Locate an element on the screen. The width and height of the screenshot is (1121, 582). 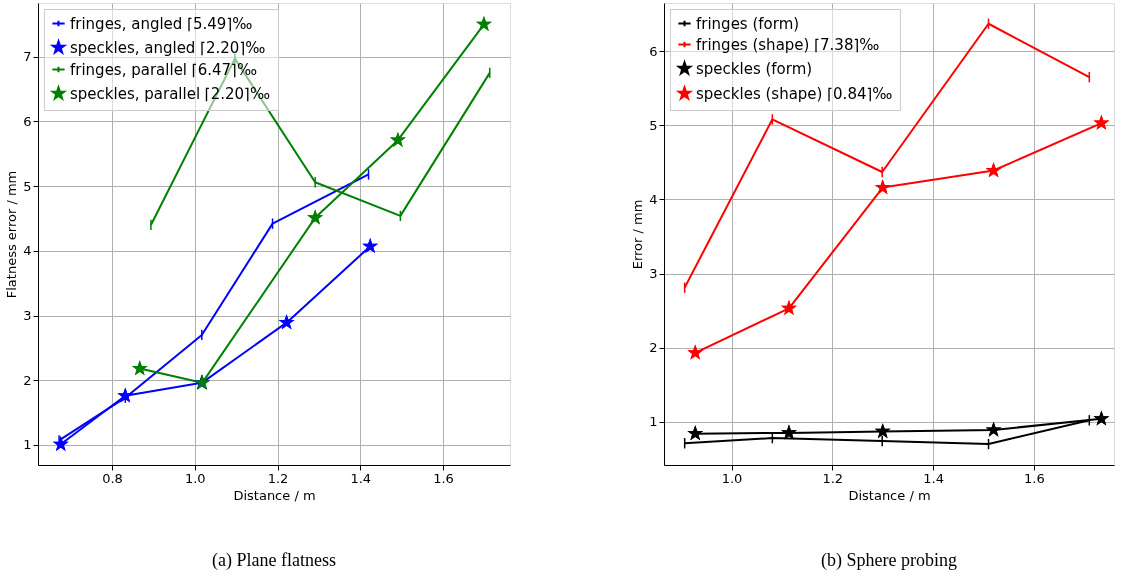
legend-label: speckles (form) is located at coordinates (754, 68).